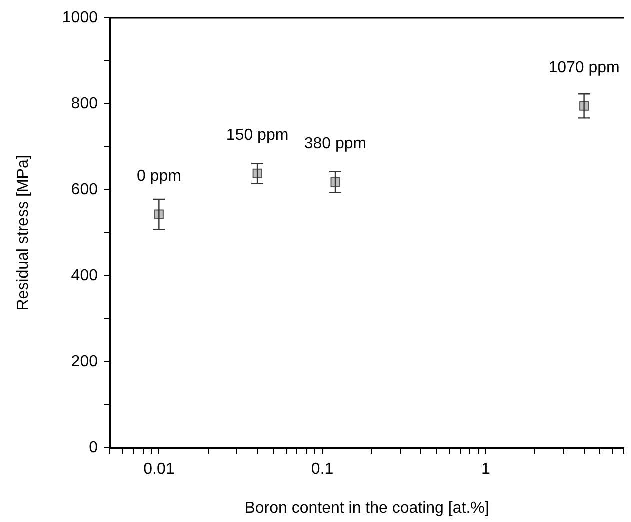 The image size is (631, 522). What do you see at coordinates (84, 103) in the screenshot?
I see `y-tick-label: 800` at bounding box center [84, 103].